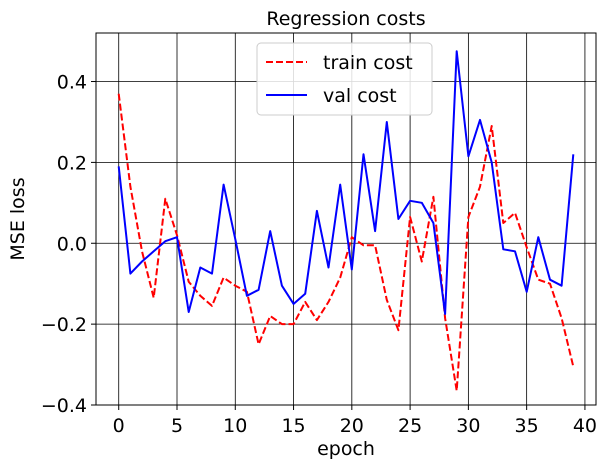  Describe the element at coordinates (410, 426) in the screenshot. I see `x-tick-label: 25` at that location.